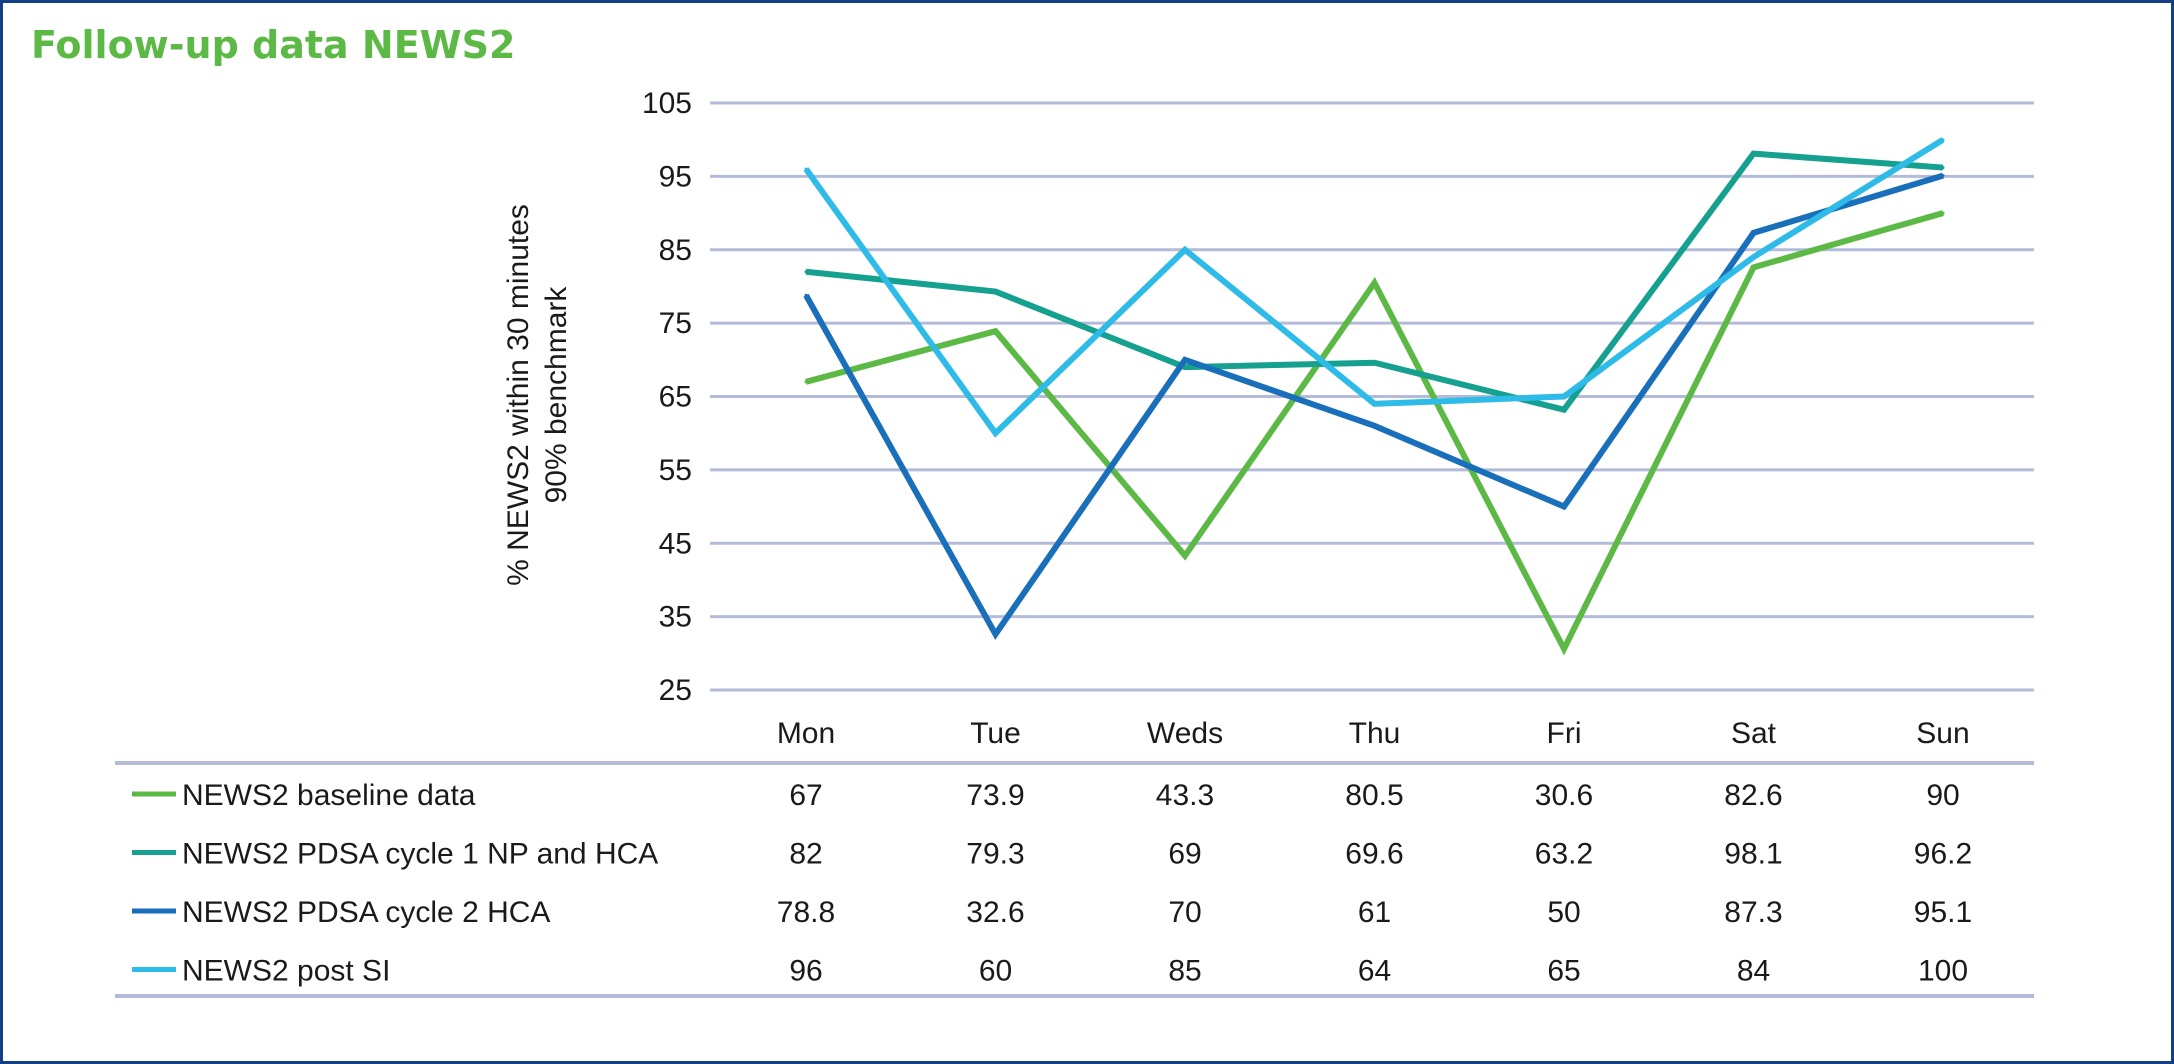 The image size is (2174, 1064). What do you see at coordinates (806, 733) in the screenshot?
I see `x-tick-label: Mon` at bounding box center [806, 733].